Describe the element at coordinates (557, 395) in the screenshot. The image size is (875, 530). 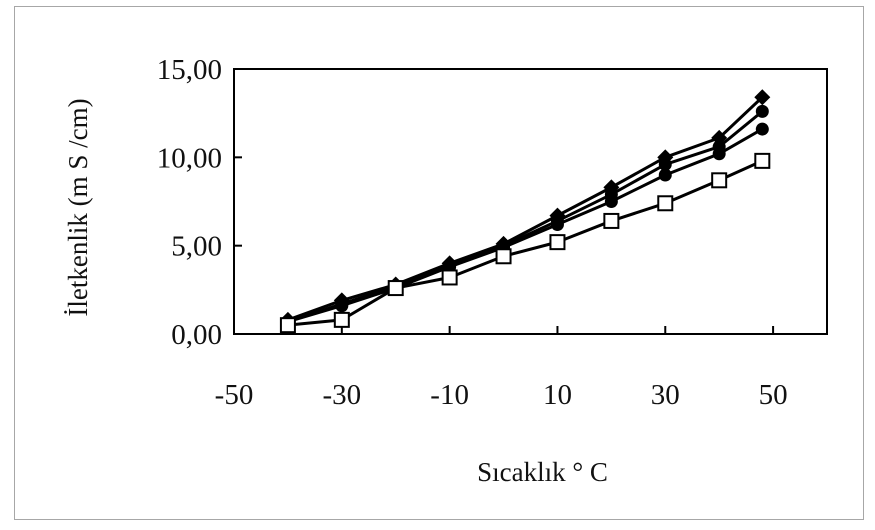
I see `x-tick-label: 10` at that location.